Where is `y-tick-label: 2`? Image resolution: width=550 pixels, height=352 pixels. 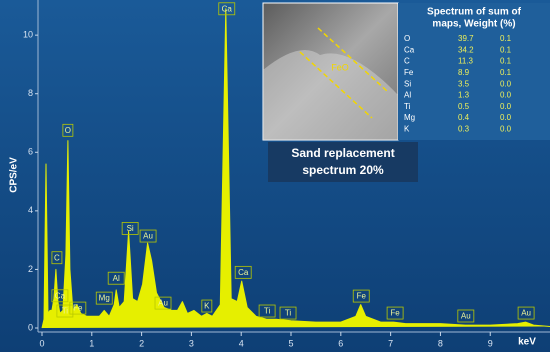 y-tick-label: 2 is located at coordinates (30, 269).